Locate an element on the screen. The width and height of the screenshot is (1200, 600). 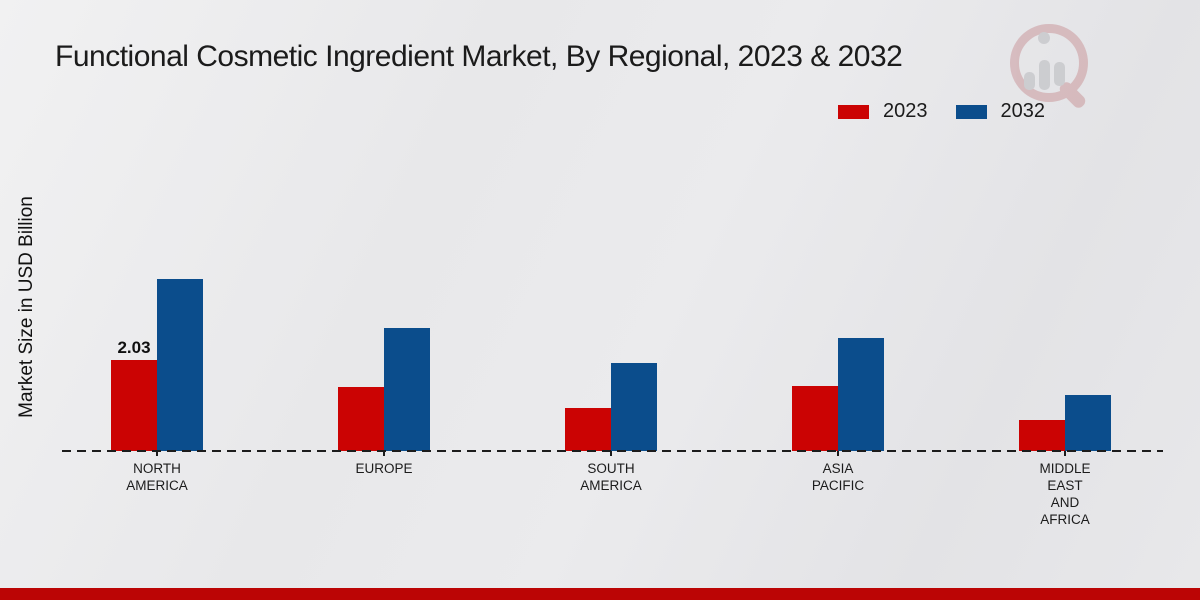
legend-swatch-2032 is located at coordinates (971, 111).